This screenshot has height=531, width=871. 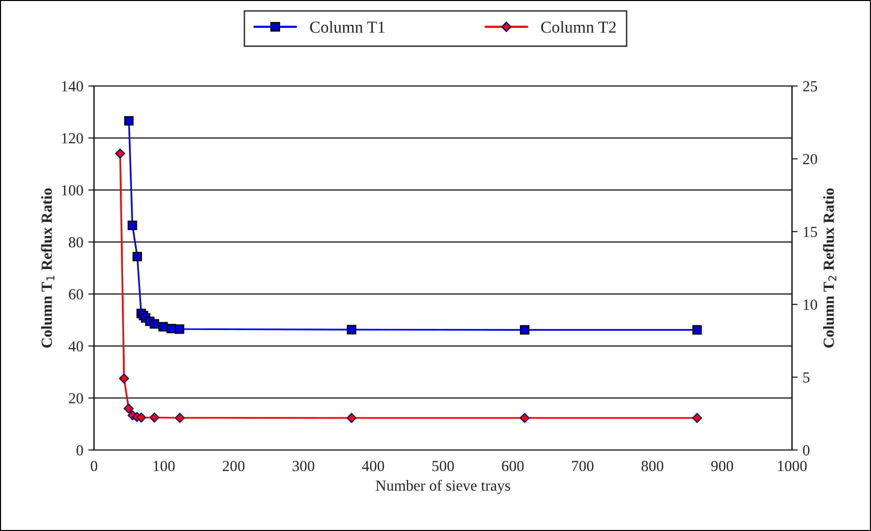 I want to click on y-tick-label: 100, so click(x=72, y=190).